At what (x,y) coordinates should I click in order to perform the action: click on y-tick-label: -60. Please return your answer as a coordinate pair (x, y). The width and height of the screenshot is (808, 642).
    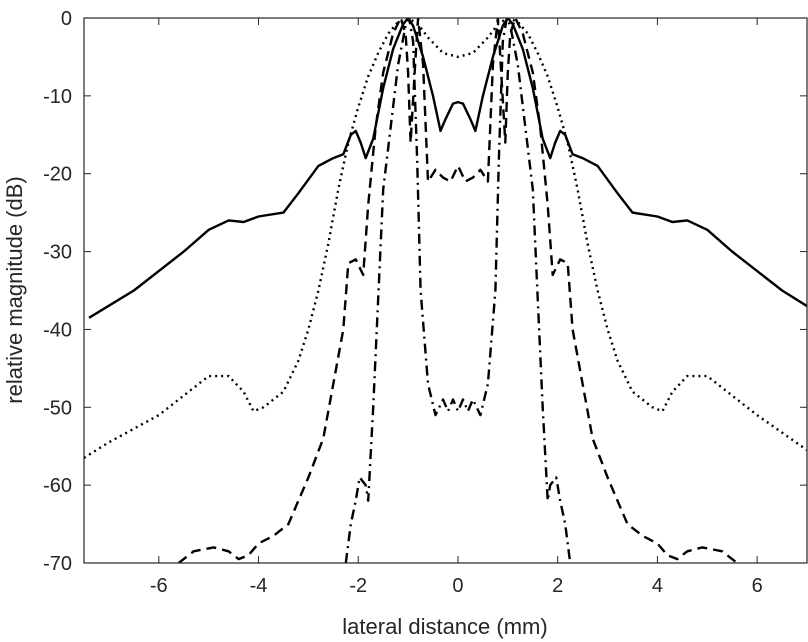
    Looking at the image, I should click on (57, 486).